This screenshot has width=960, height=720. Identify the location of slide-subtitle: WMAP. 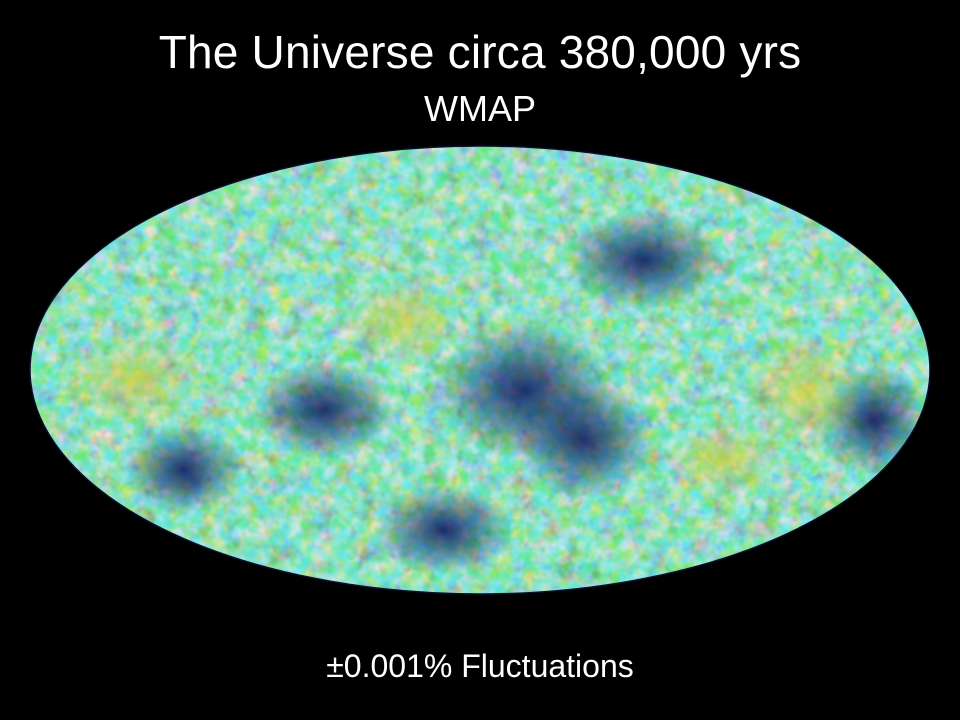
(480, 108).